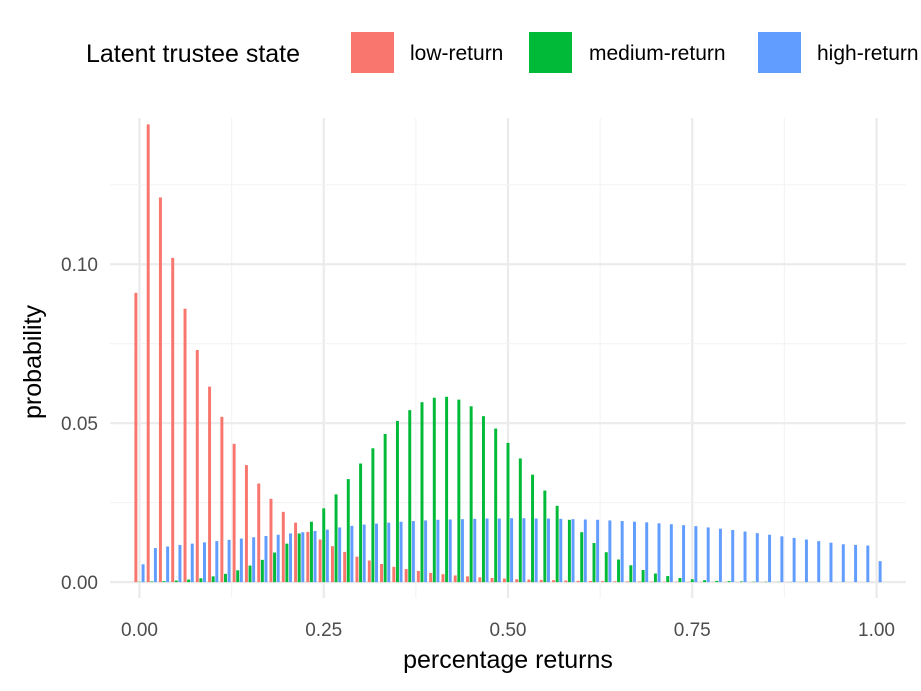  What do you see at coordinates (876, 630) in the screenshot?
I see `x-tick-label: 1.00` at bounding box center [876, 630].